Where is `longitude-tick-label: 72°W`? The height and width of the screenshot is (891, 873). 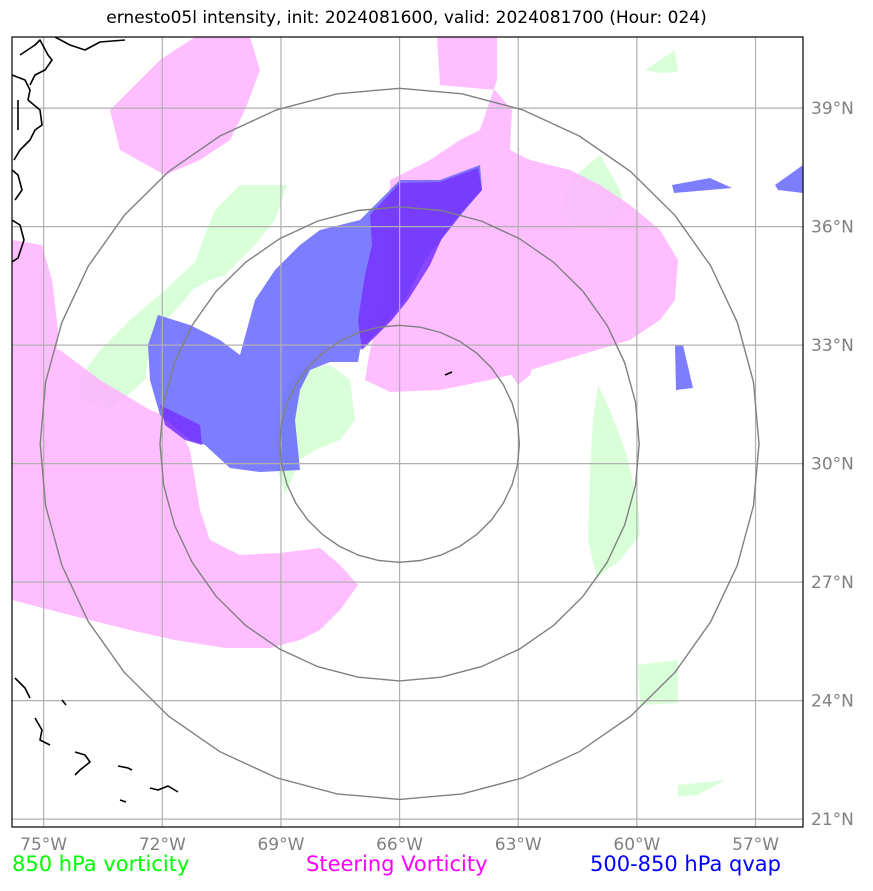 longitude-tick-label: 72°W is located at coordinates (162, 845).